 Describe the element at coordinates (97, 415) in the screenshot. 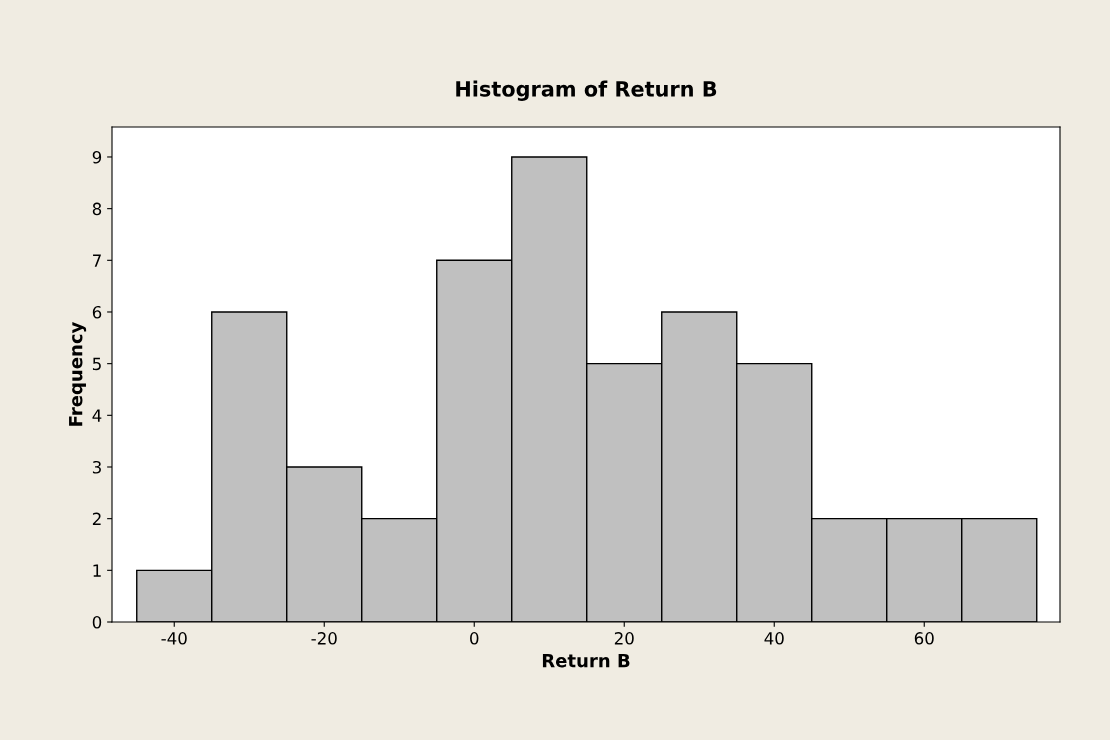

I see `y-tick-label: 4` at that location.